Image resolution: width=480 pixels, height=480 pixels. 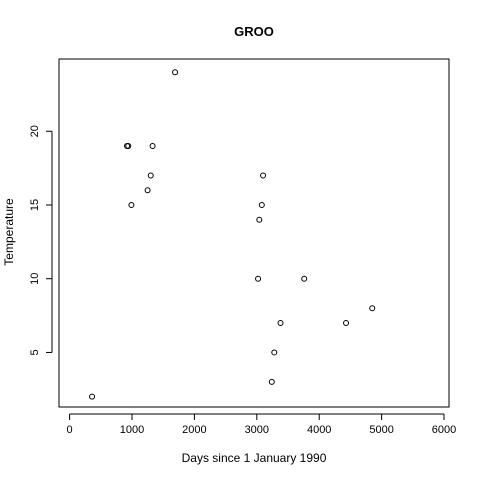 I want to click on x-tick-label: 2000, so click(x=194, y=430).